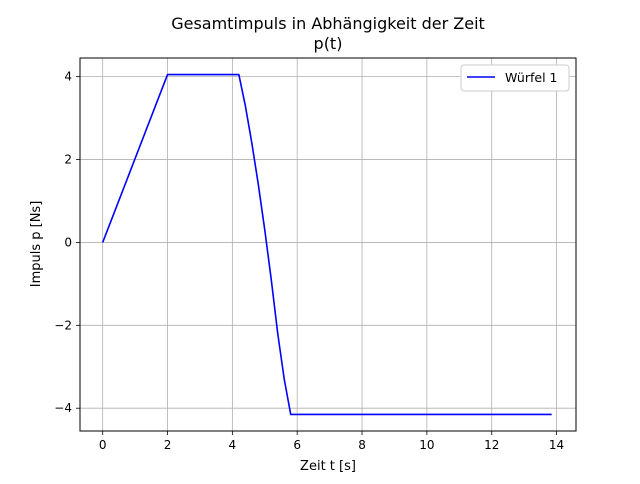  What do you see at coordinates (531, 77) in the screenshot?
I see `legend-label-wuerfel-1: Würfel 1` at bounding box center [531, 77].